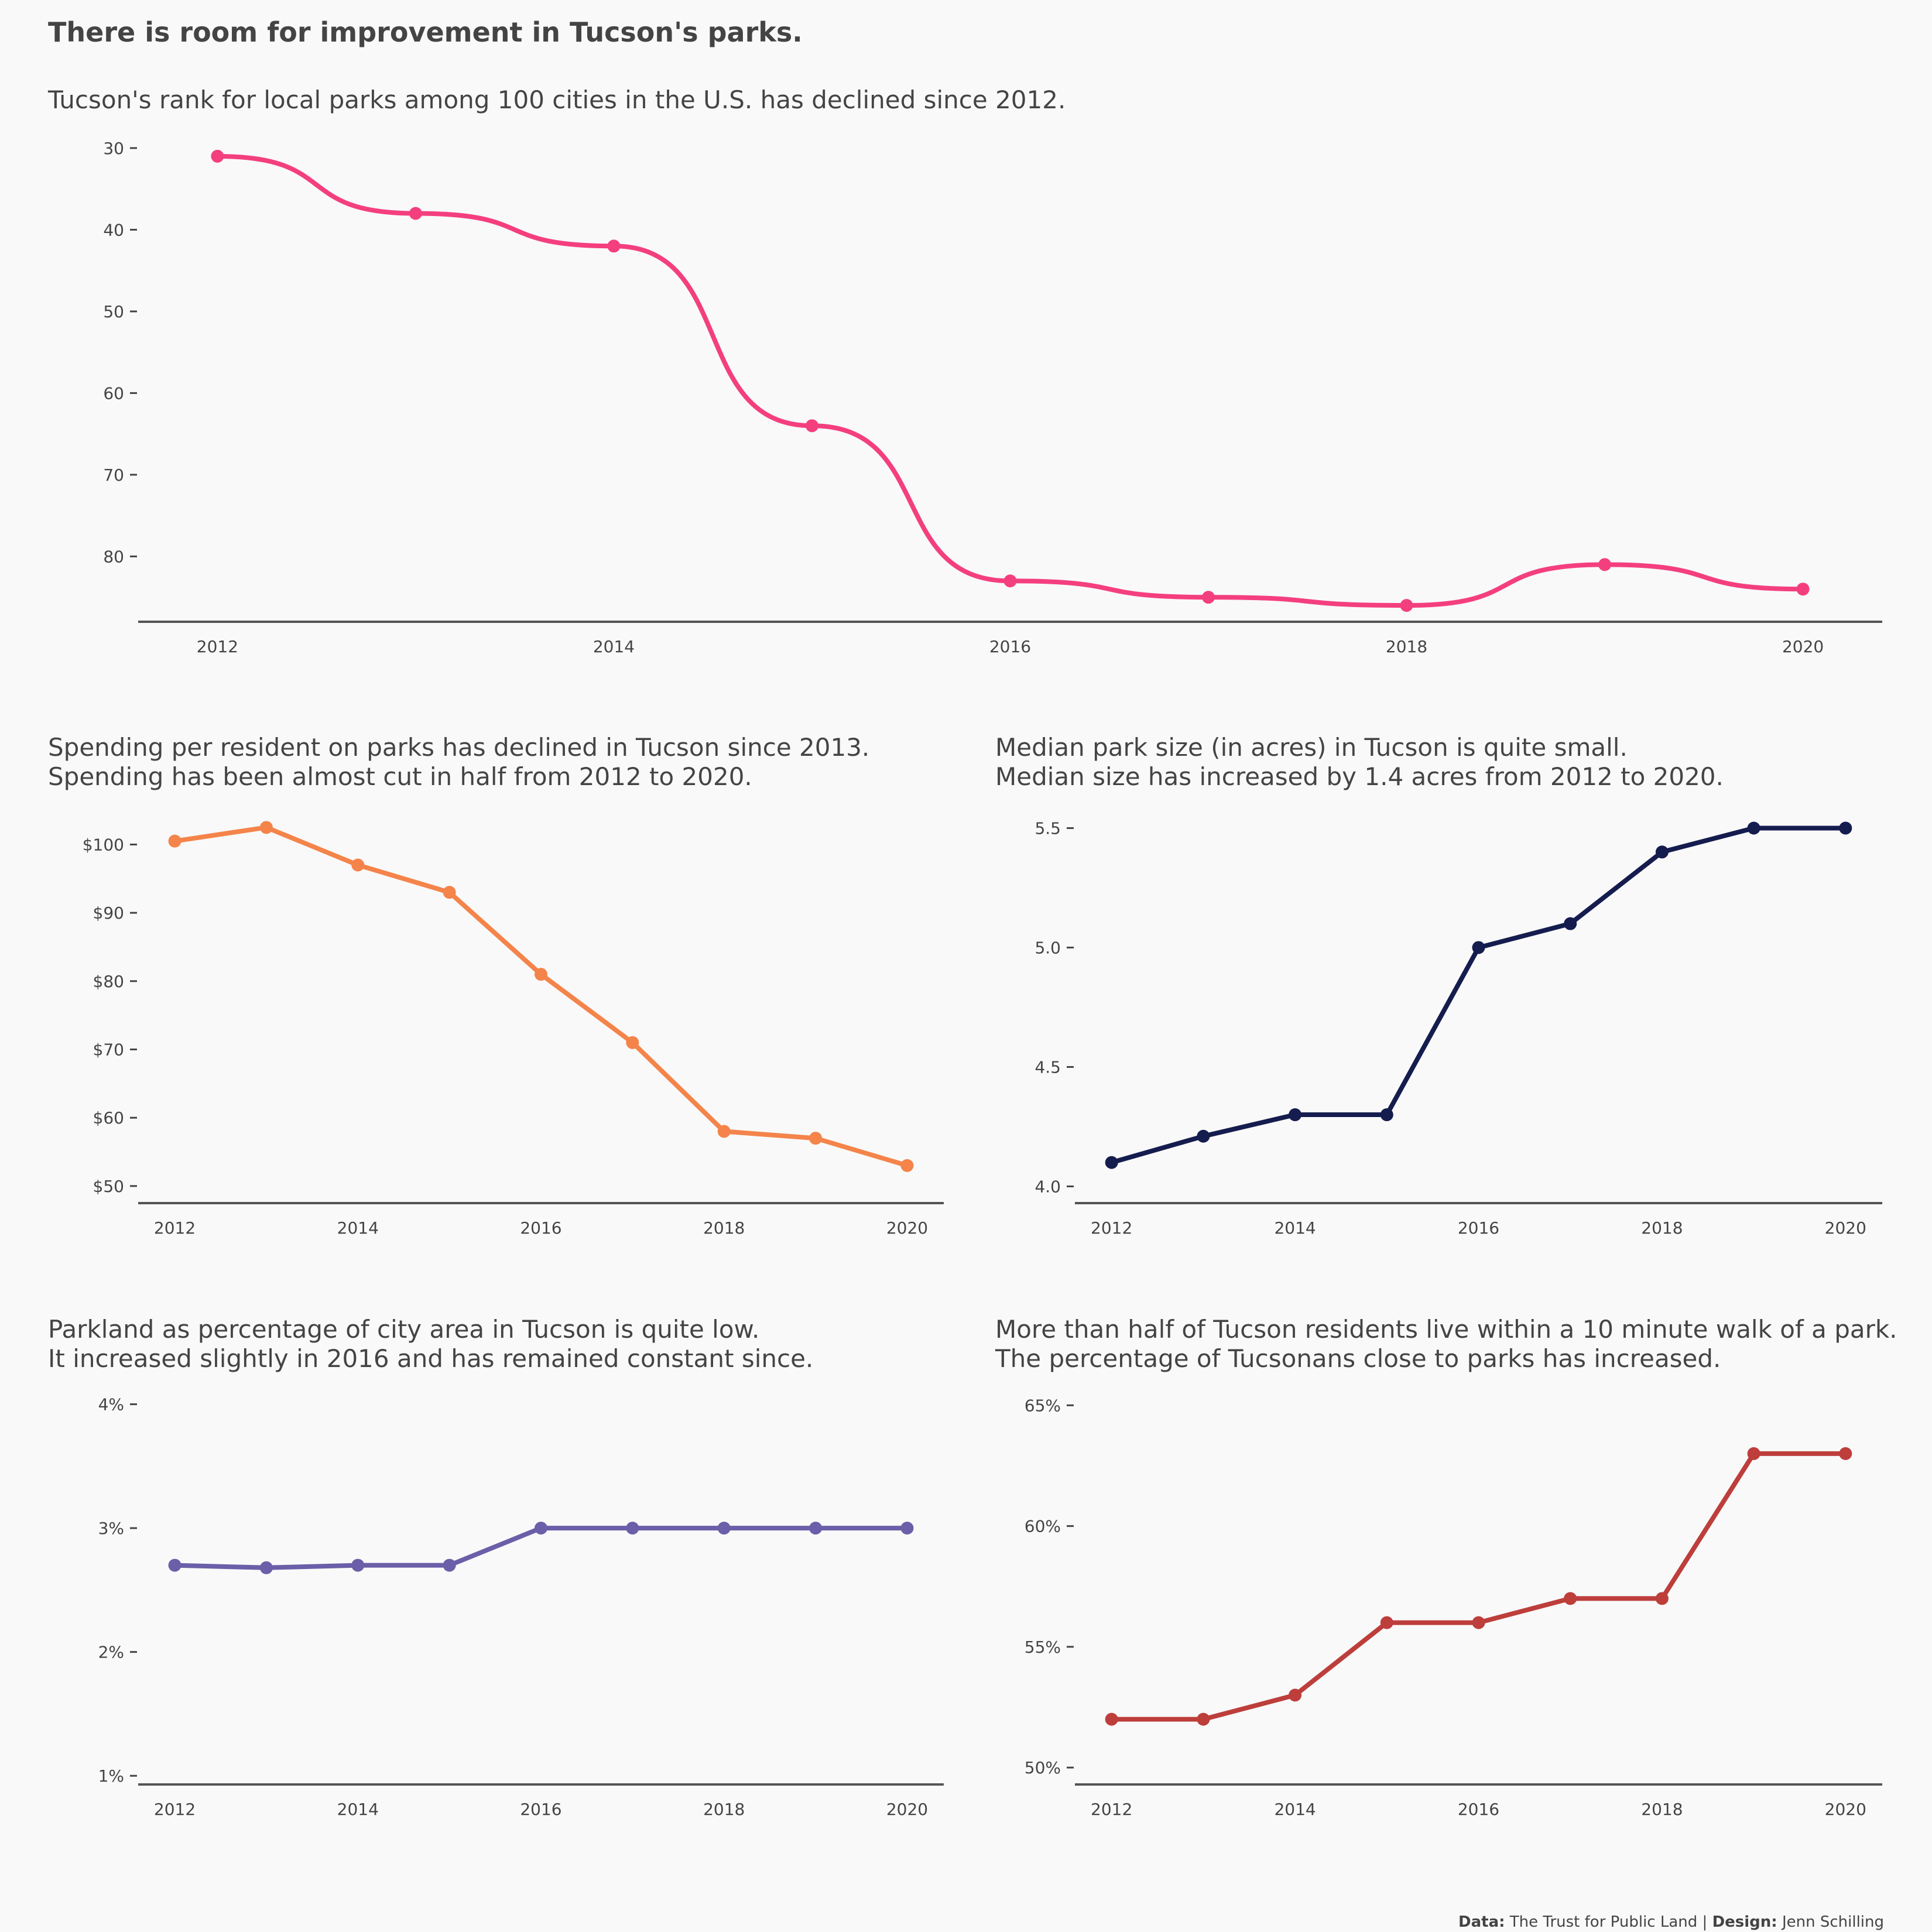  Describe the element at coordinates (724, 1228) in the screenshot. I see `spending-x-tick-label: 2018` at that location.